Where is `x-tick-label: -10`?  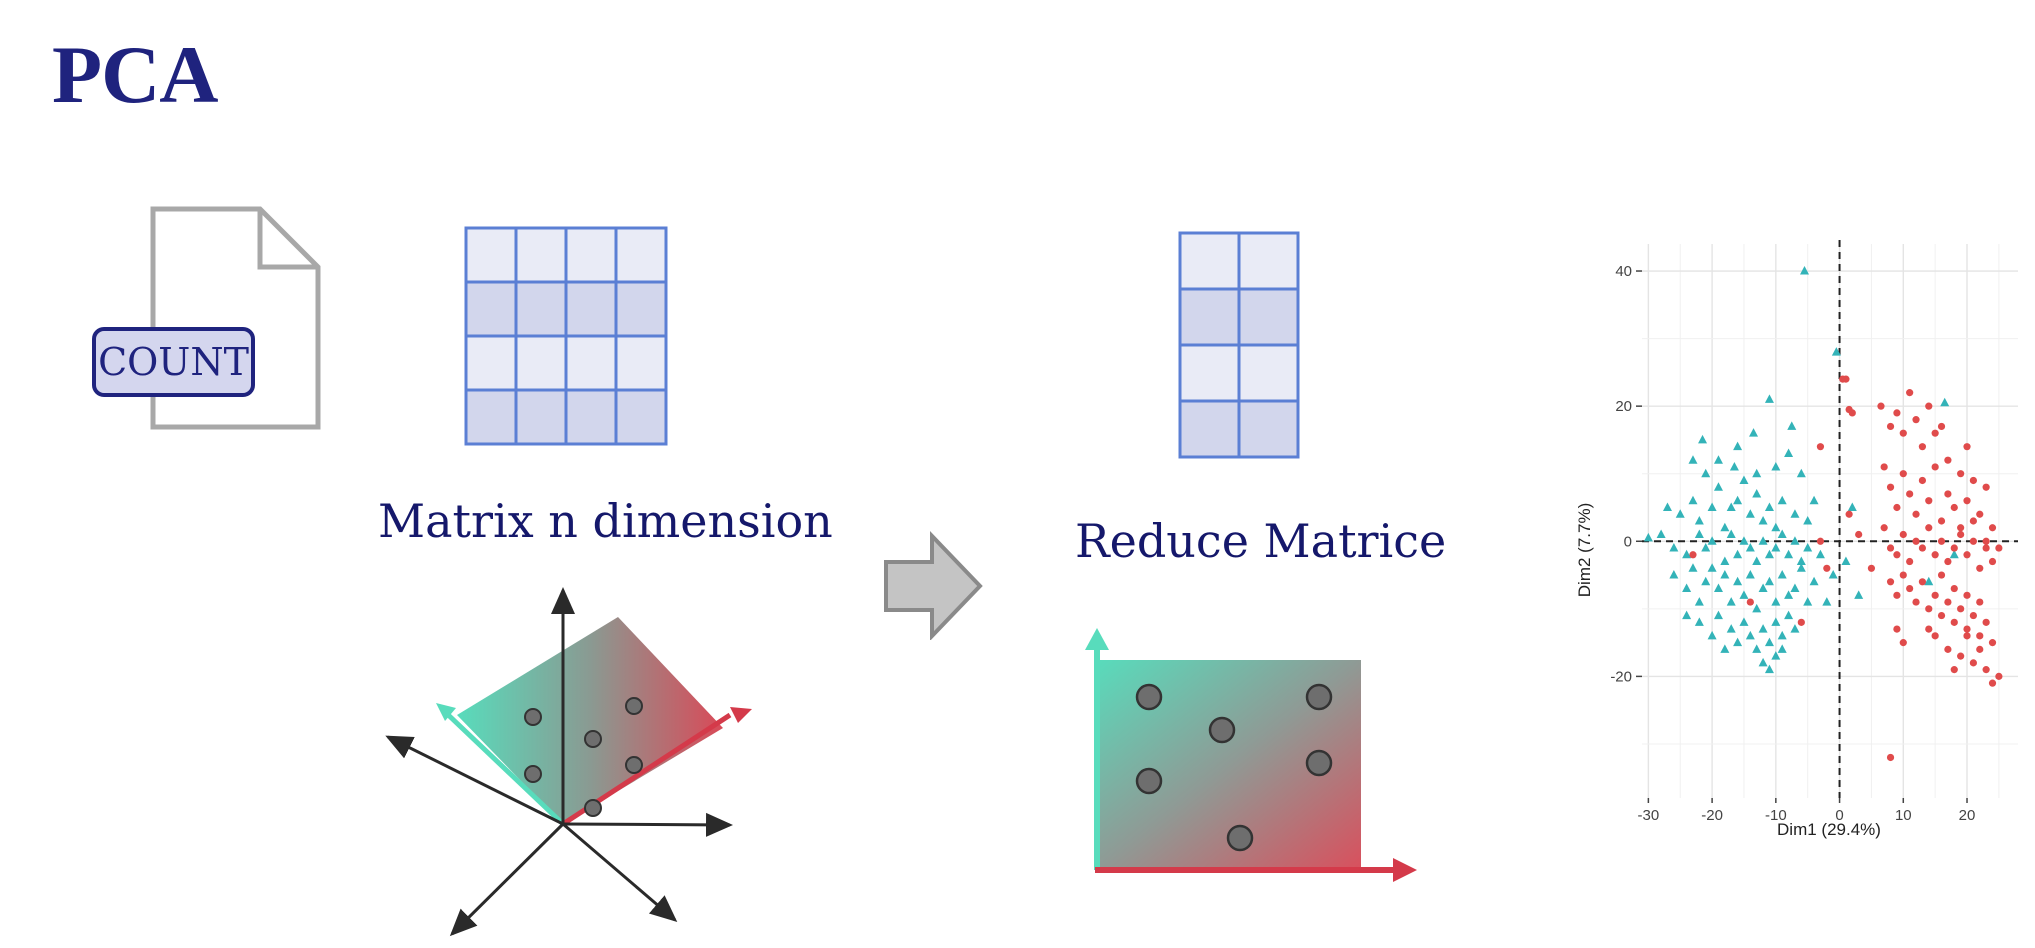 x-tick-label: -10 is located at coordinates (1776, 815).